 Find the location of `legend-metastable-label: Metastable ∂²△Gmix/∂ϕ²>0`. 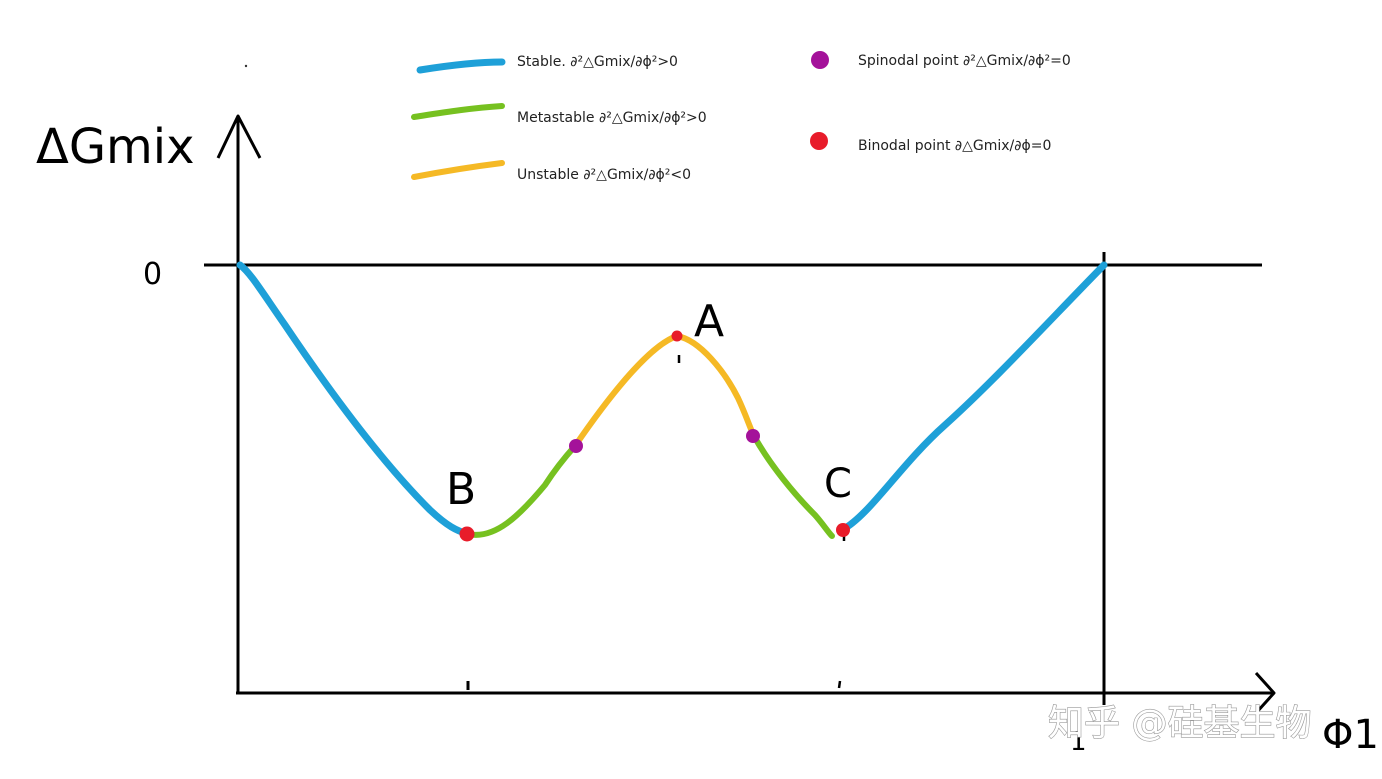

legend-metastable-label: Metastable ∂²△Gmix/∂ϕ²>0 is located at coordinates (612, 118).